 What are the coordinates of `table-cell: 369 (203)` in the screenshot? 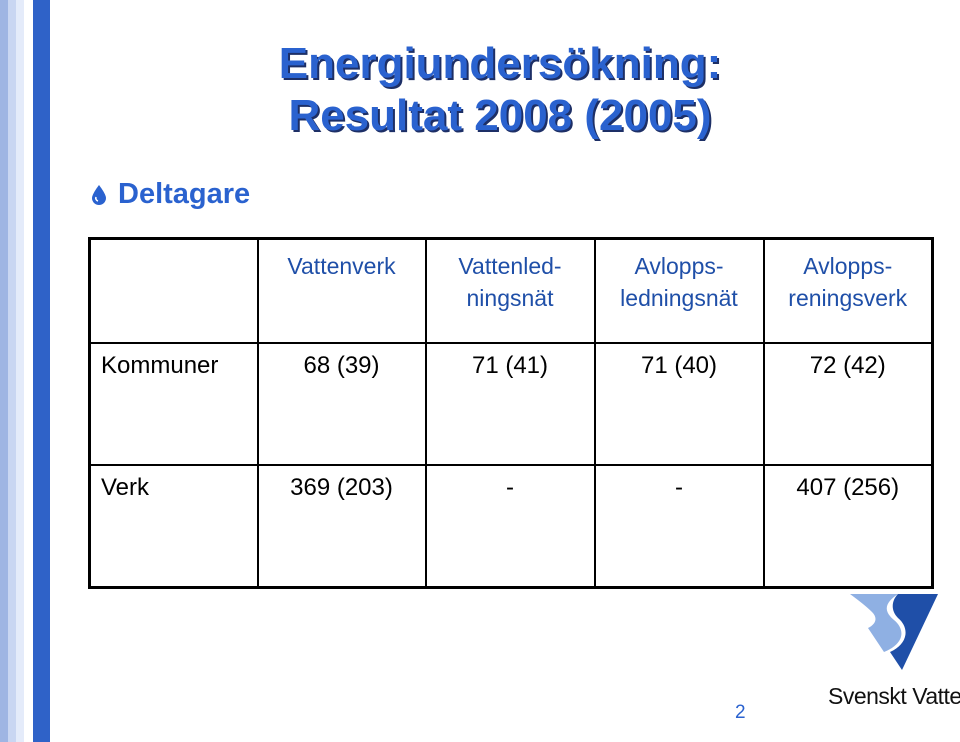 It's located at (341, 526).